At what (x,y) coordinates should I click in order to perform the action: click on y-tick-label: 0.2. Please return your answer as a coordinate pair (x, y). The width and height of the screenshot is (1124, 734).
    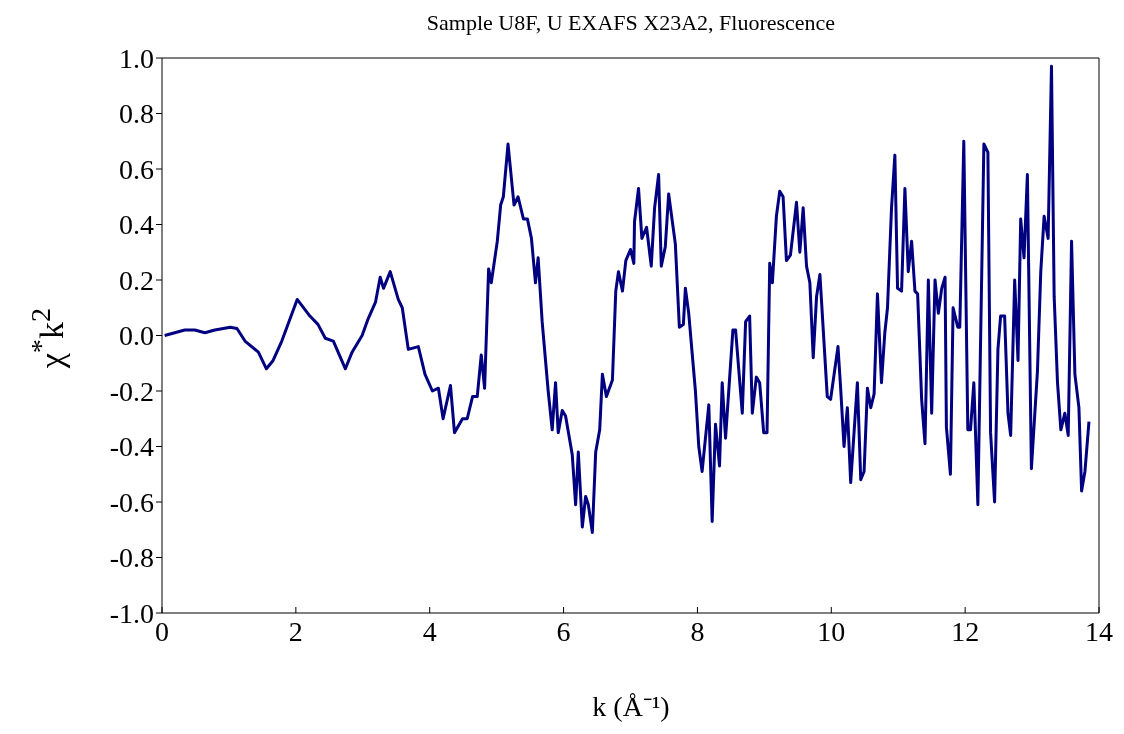
    Looking at the image, I should click on (136, 280).